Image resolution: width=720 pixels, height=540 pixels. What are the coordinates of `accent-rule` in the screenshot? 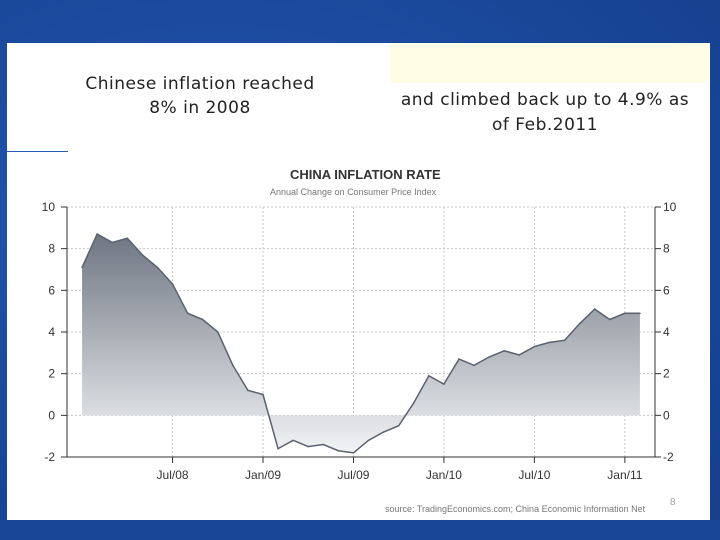 It's located at (37, 151).